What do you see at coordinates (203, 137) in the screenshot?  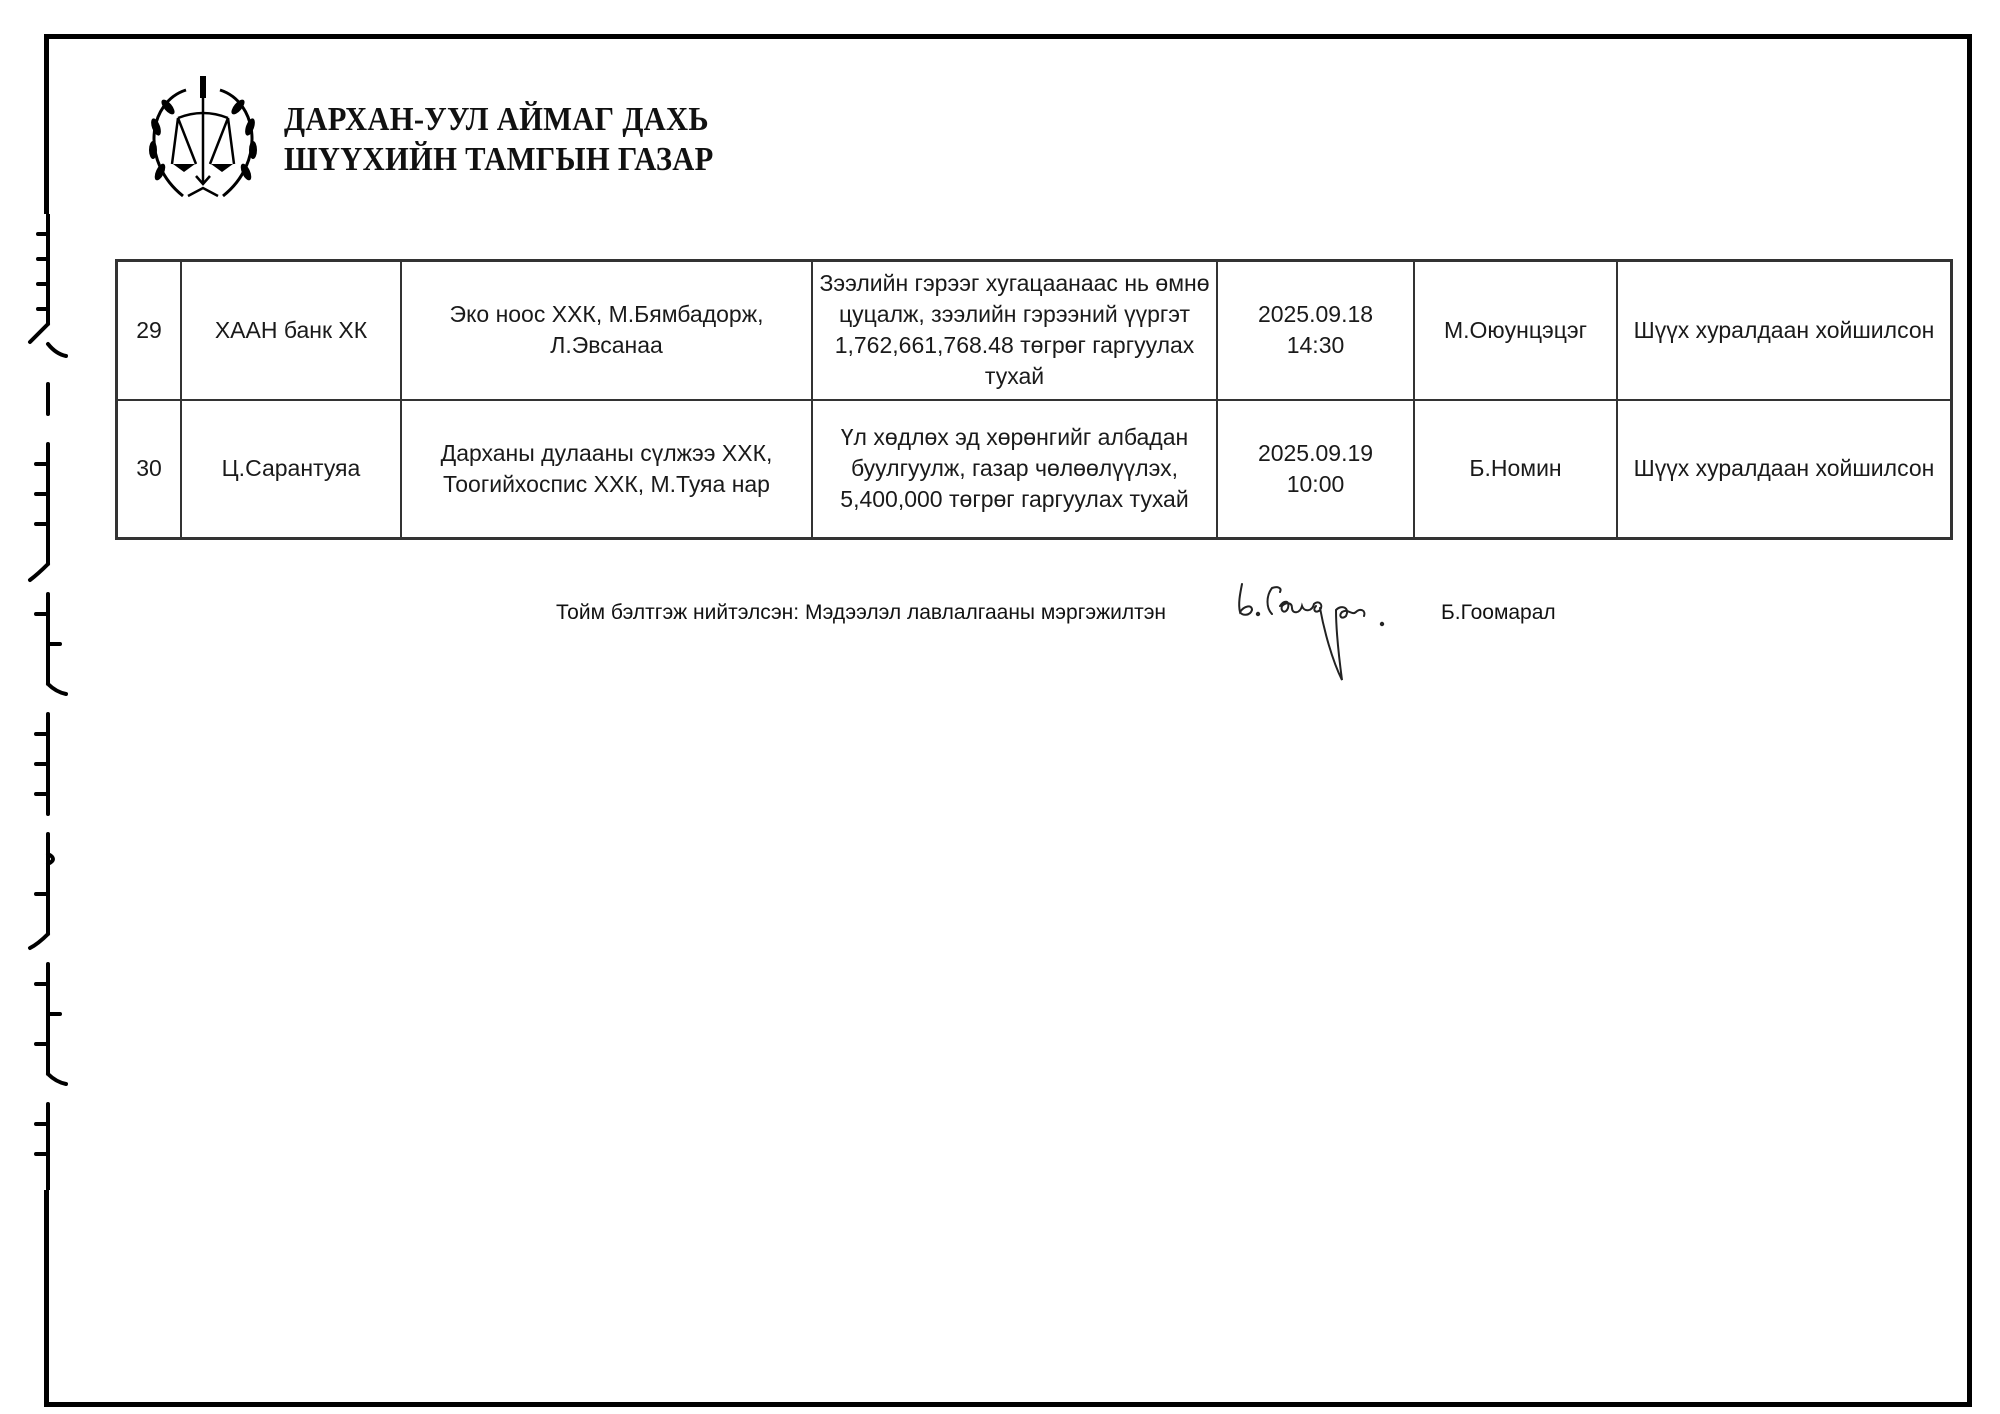 I see `court-emblem-logo` at bounding box center [203, 137].